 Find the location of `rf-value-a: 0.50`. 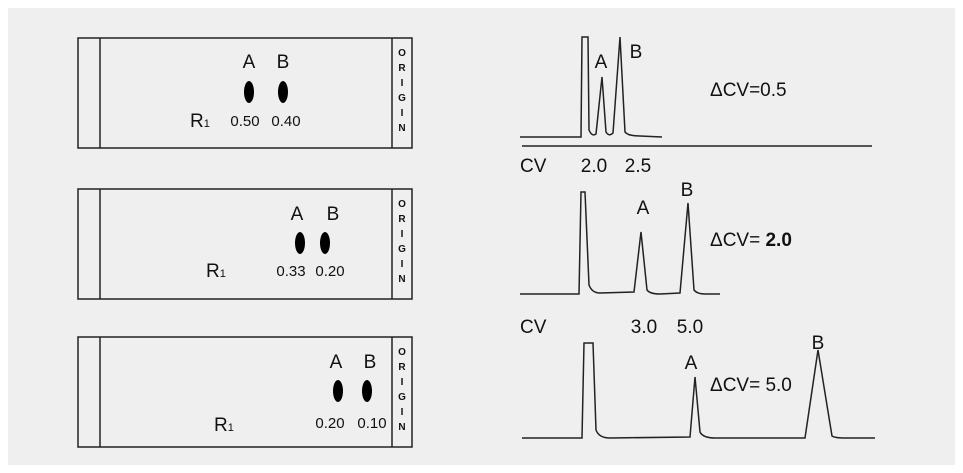

rf-value-a: 0.50 is located at coordinates (244, 121).